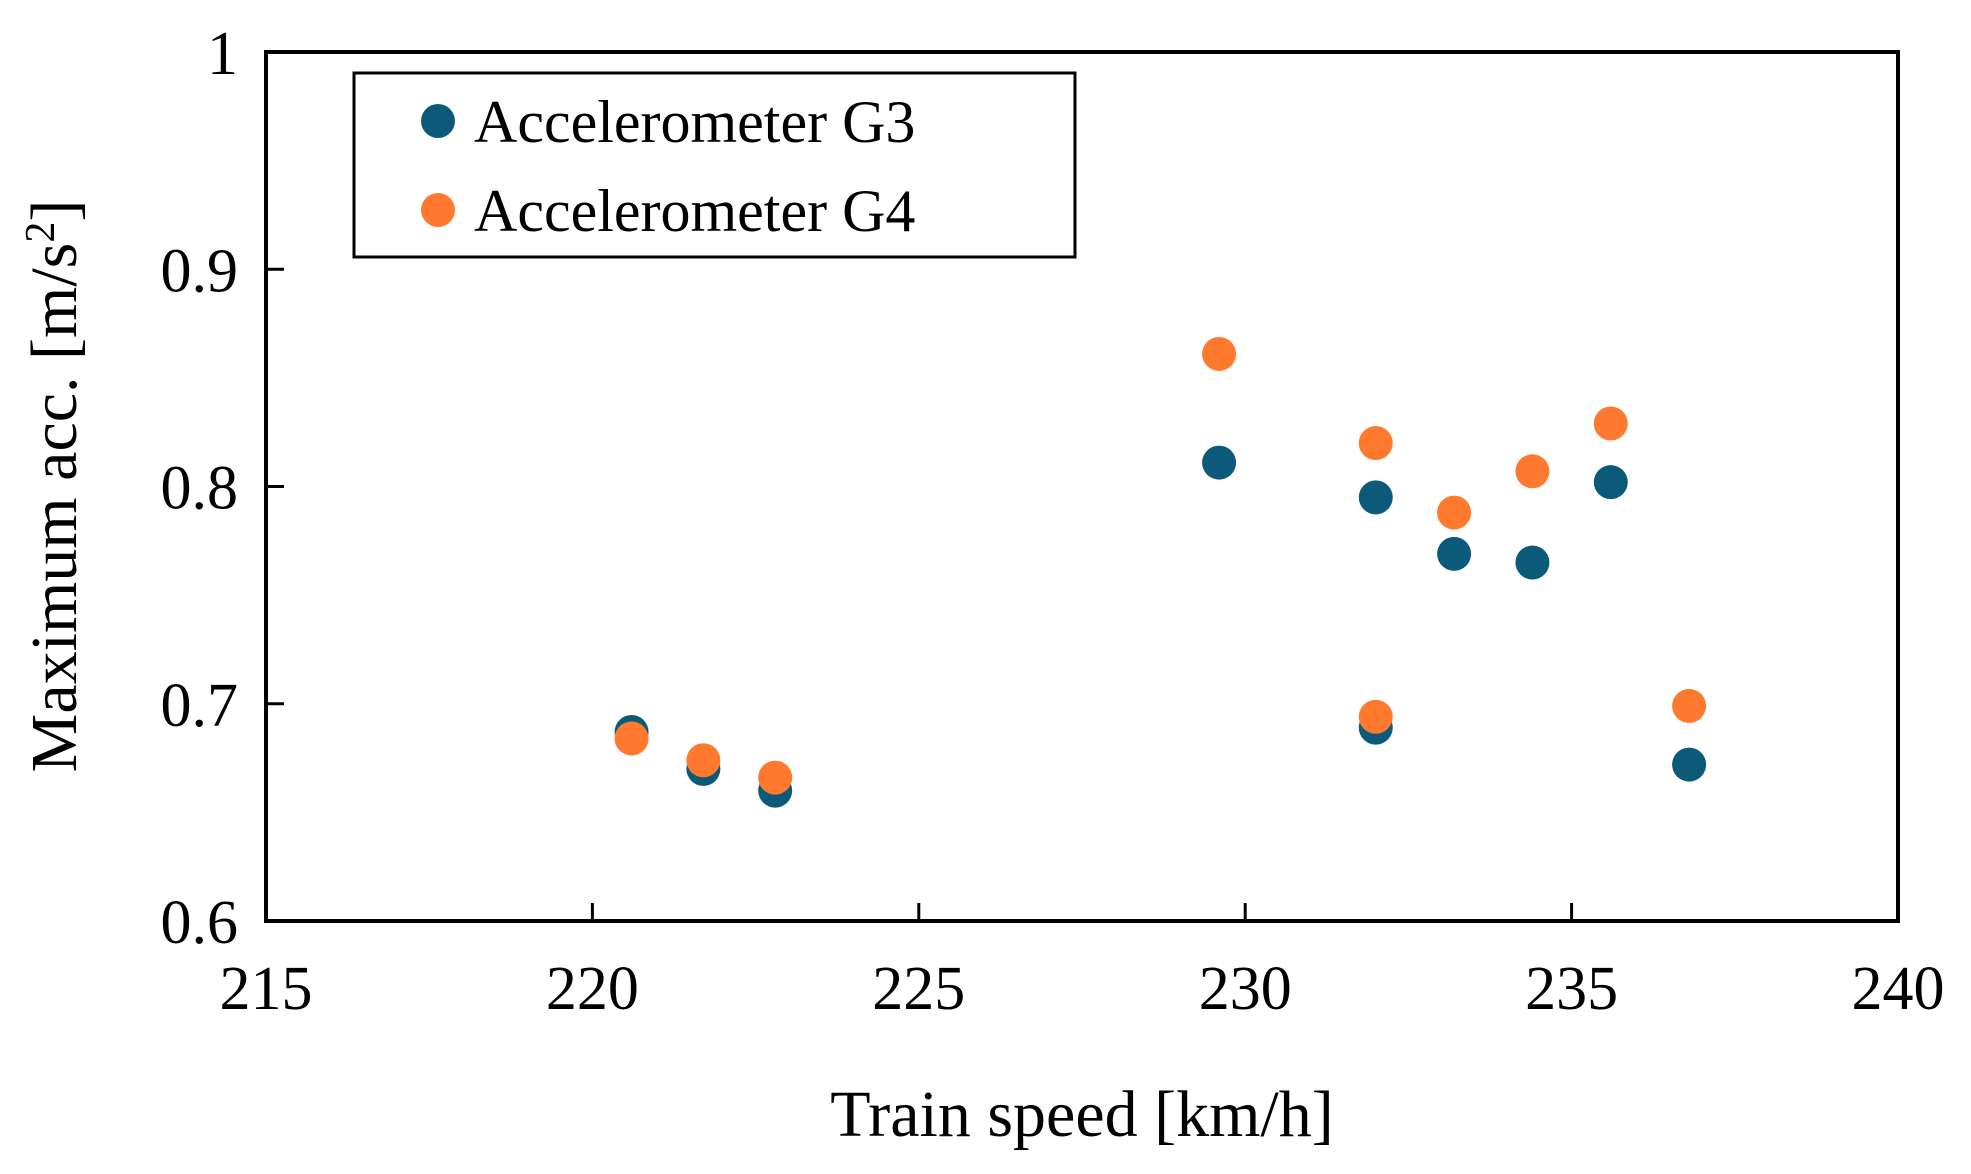 This screenshot has height=1174, width=1971. What do you see at coordinates (200, 489) in the screenshot?
I see `y-tick-label: 0.8` at bounding box center [200, 489].